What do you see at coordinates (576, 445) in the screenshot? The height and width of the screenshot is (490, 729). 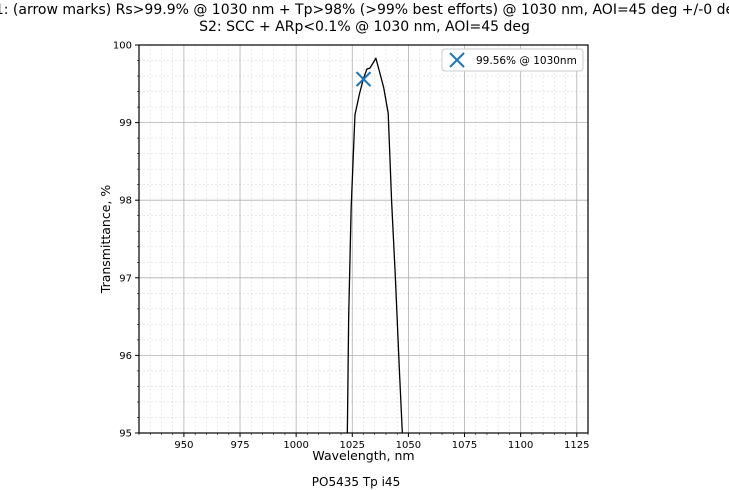 I see `x-tick-label: 1125` at bounding box center [576, 445].